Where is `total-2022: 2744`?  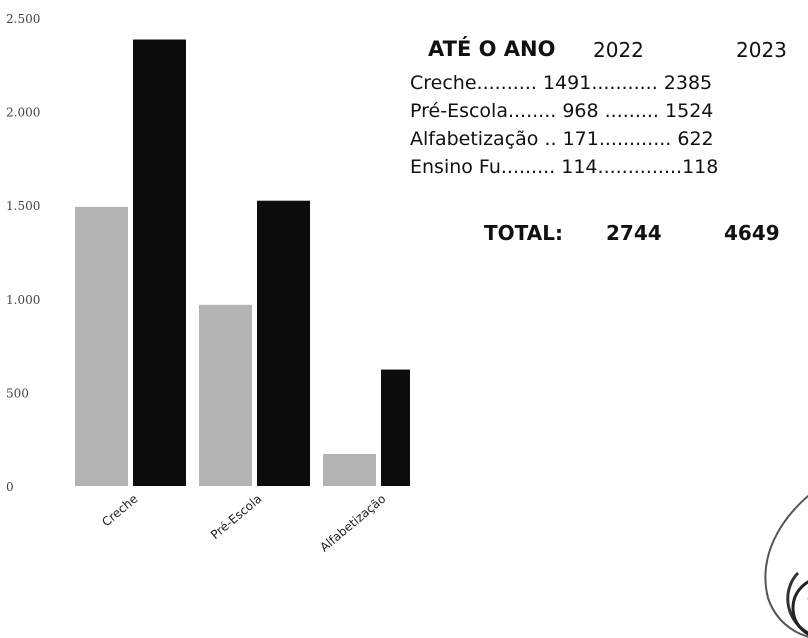 total-2022: 2744 is located at coordinates (634, 233).